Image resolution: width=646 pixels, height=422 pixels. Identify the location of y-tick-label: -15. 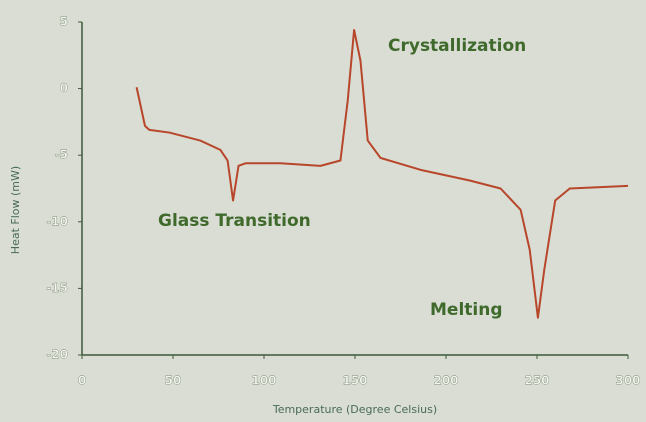
(57, 288).